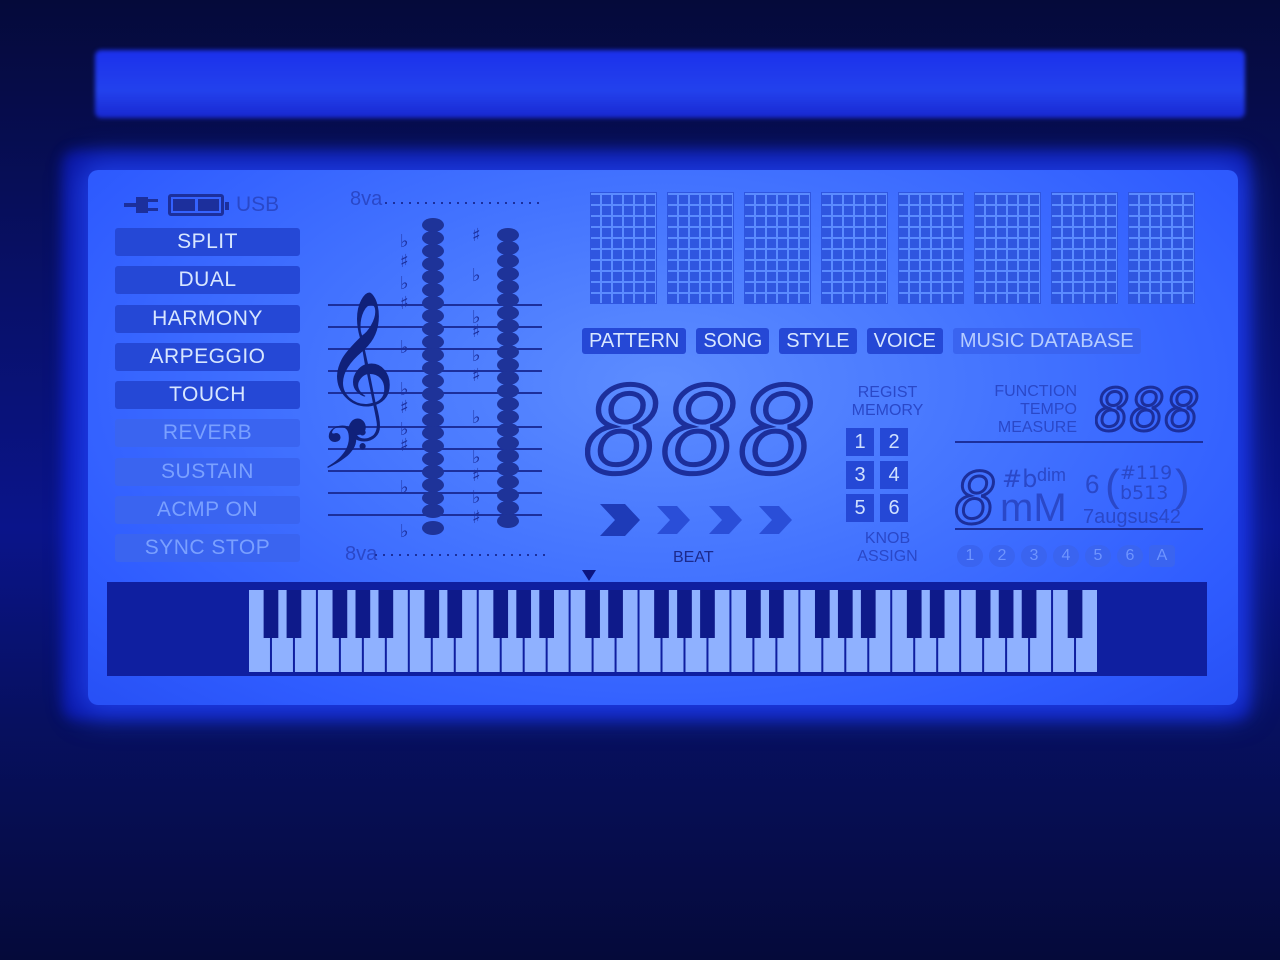 The width and height of the screenshot is (1280, 960). What do you see at coordinates (589, 575) in the screenshot?
I see `split-point-marker-icon` at bounding box center [589, 575].